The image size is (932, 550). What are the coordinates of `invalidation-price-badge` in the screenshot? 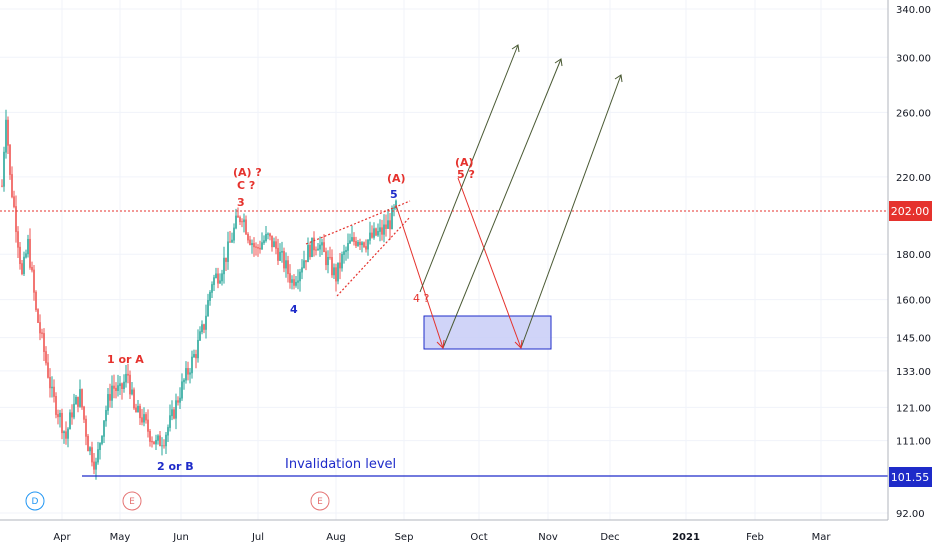 It's located at (910, 477).